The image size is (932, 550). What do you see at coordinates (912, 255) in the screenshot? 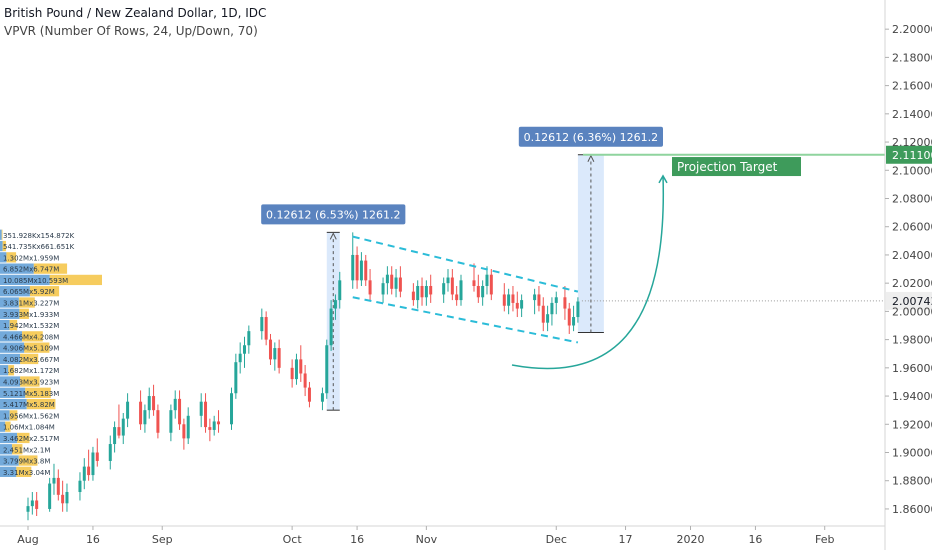
I see `y-tick-label: 2.04000` at bounding box center [912, 255].